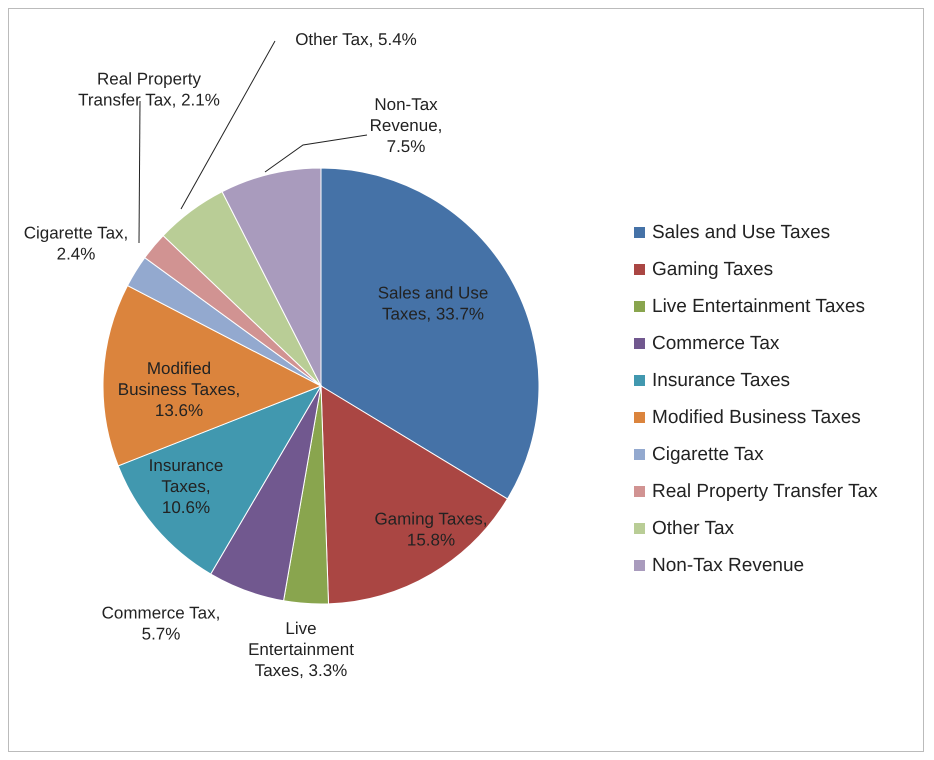  What do you see at coordinates (76, 243) in the screenshot?
I see `data-label: Cigarette Tax, 2.4%` at bounding box center [76, 243].